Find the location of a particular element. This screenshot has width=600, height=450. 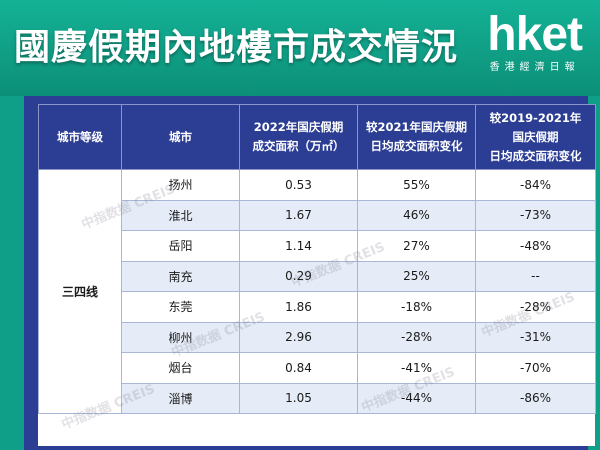

header-vs2019: 较2019-2021年 国庆假期 日均成交面积变化 is located at coordinates (535, 137).